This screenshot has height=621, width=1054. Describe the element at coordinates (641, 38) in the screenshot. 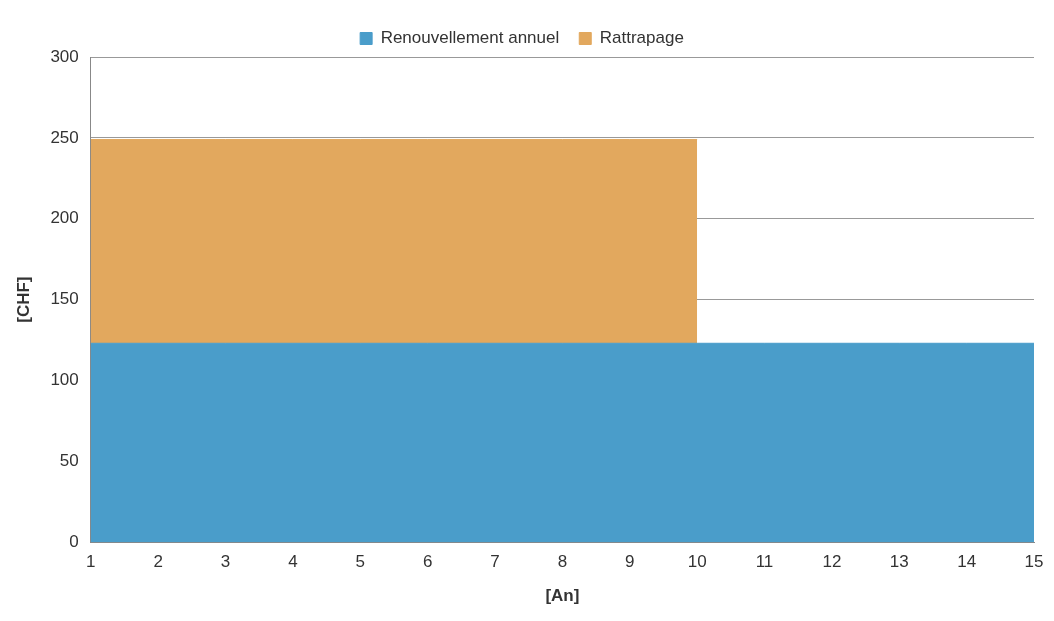

I see `legend-label: Rattrapage` at that location.